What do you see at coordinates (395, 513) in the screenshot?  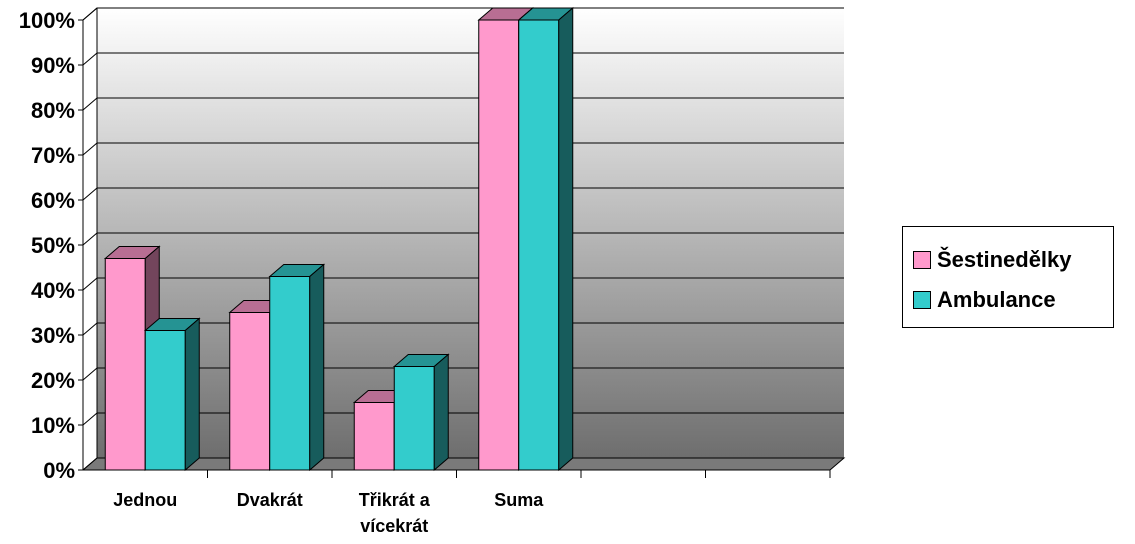 I see `x-tick-label: Třikrát a vícekrát` at bounding box center [395, 513].